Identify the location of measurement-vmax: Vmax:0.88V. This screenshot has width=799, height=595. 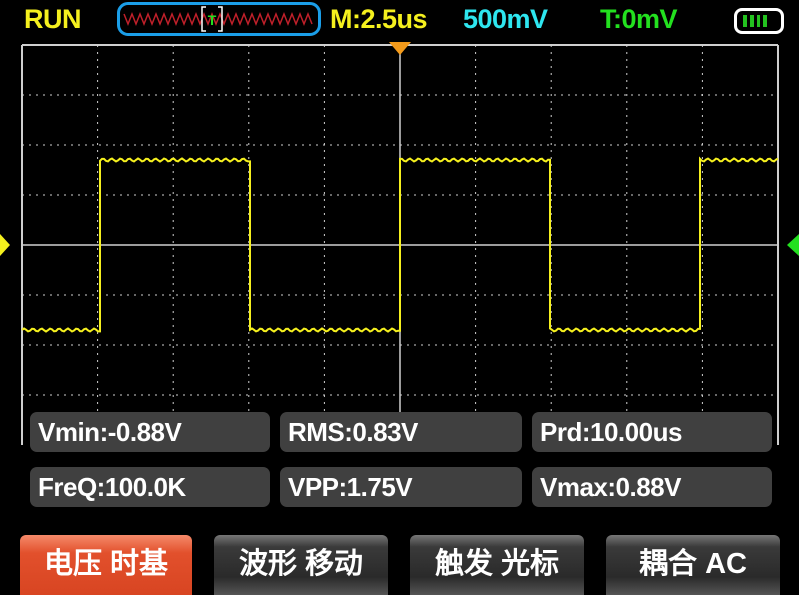
(652, 487).